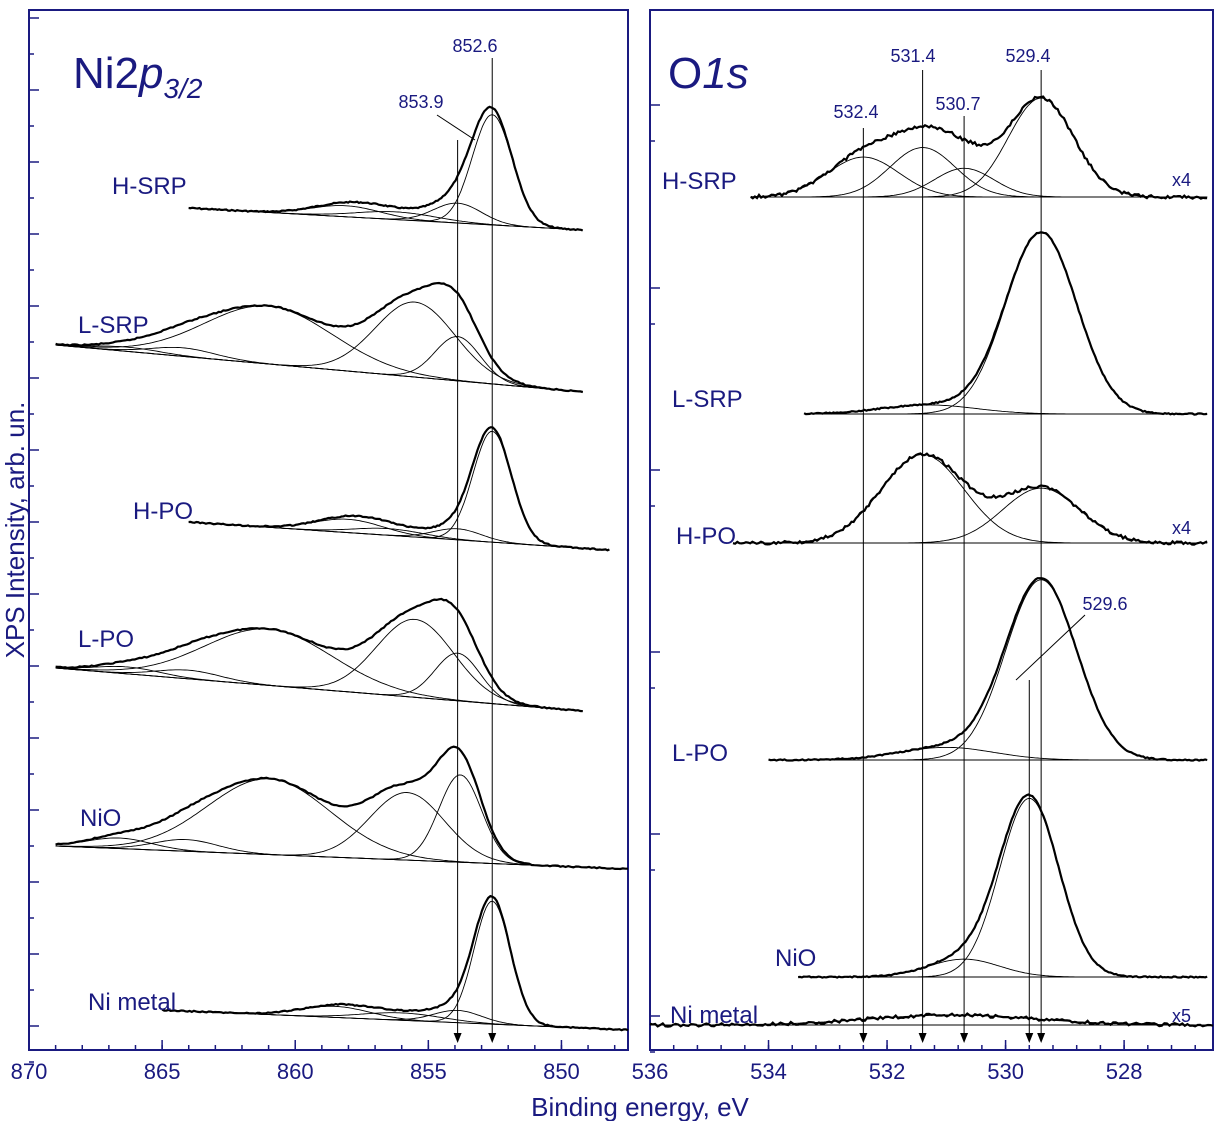 The width and height of the screenshot is (1214, 1121). Describe the element at coordinates (1181, 1016) in the screenshot. I see `scale-factor-label: x5` at that location.